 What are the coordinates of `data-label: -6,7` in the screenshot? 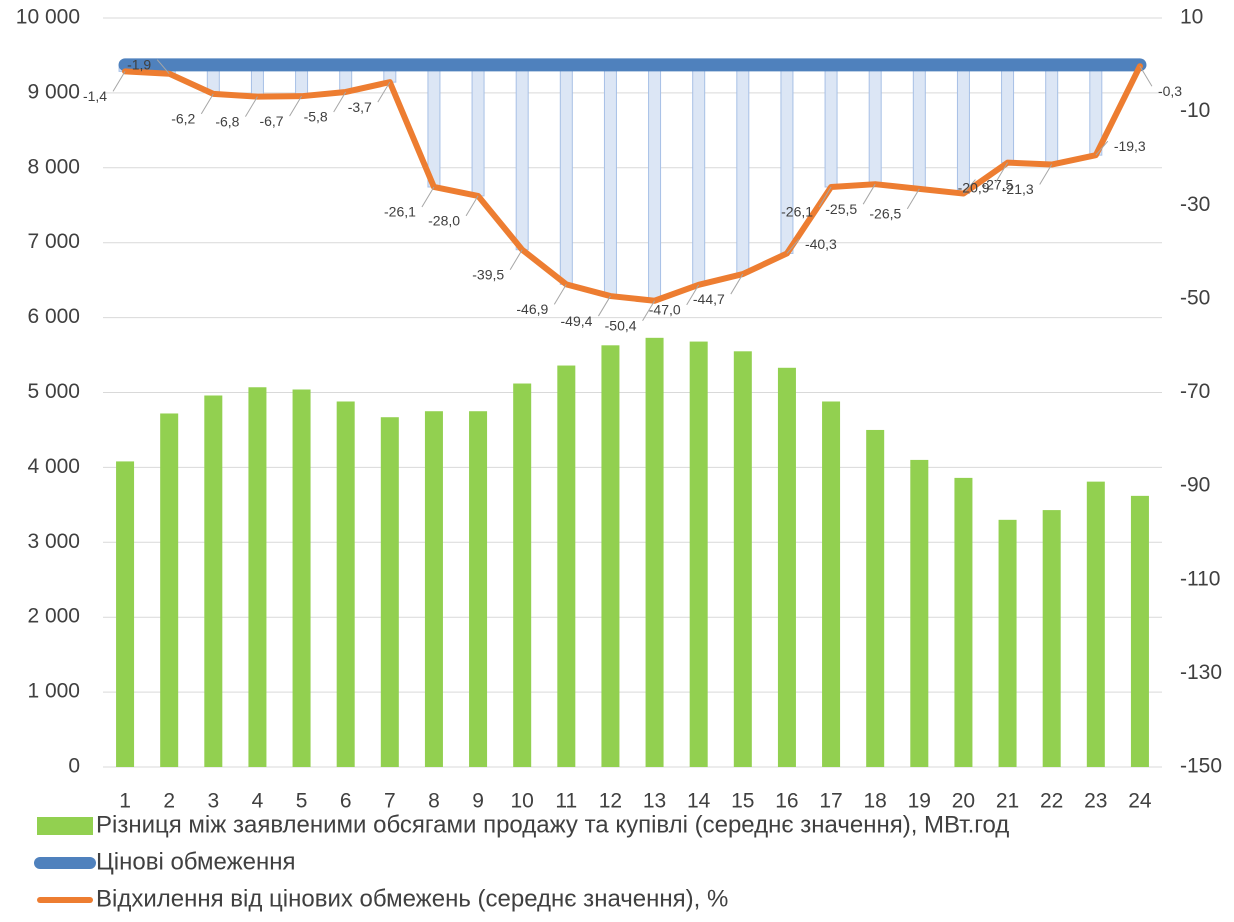 It's located at (271, 121).